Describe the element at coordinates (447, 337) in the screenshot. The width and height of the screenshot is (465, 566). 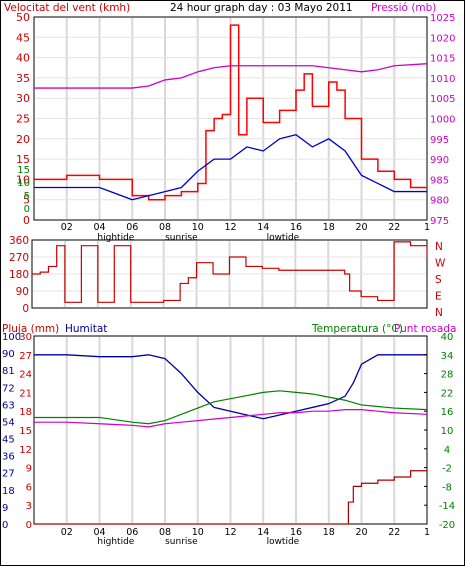
I see `tick-label-temp: 40` at that location.